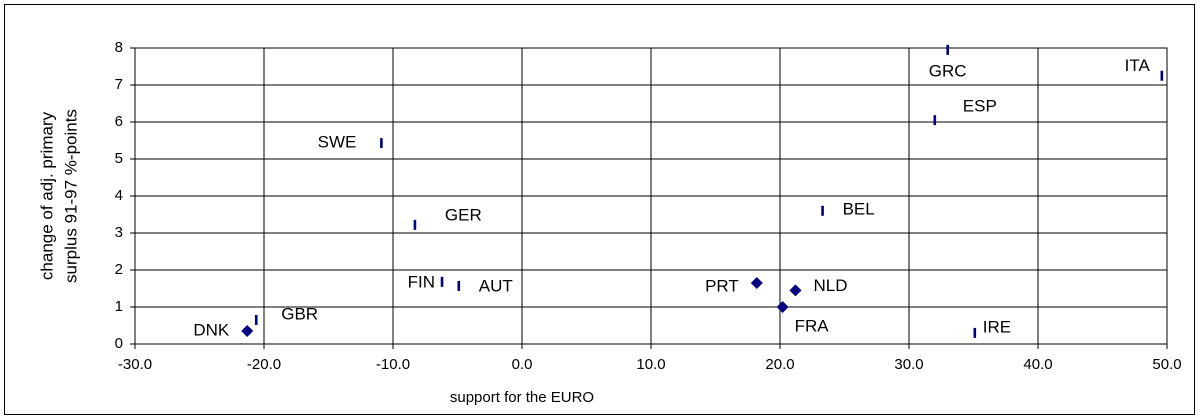 The image size is (1200, 419). I want to click on point-label: ITA, so click(1138, 65).